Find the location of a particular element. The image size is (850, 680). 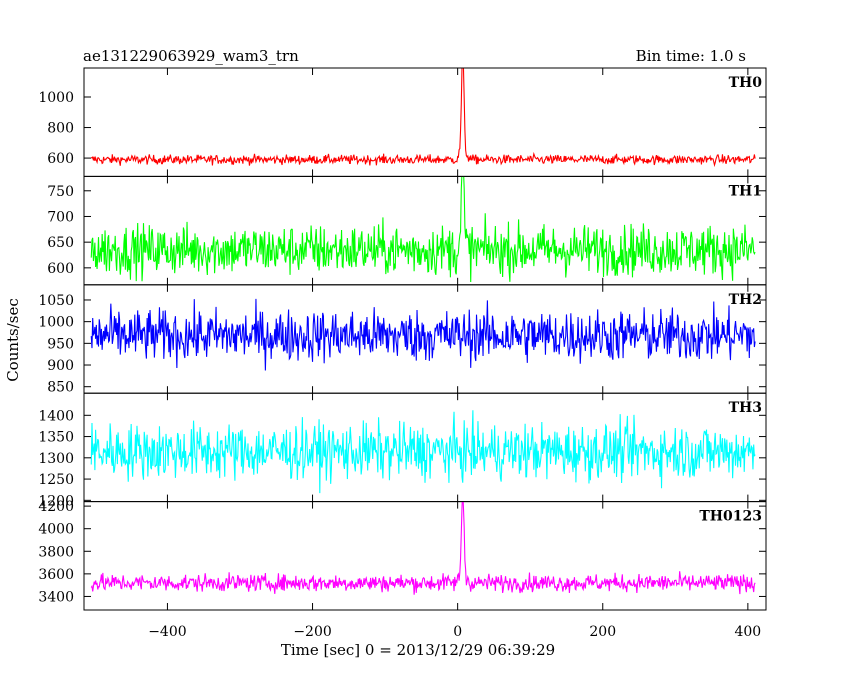

x-axis: −400 −200 0 200 400 is located at coordinates (454, 632).